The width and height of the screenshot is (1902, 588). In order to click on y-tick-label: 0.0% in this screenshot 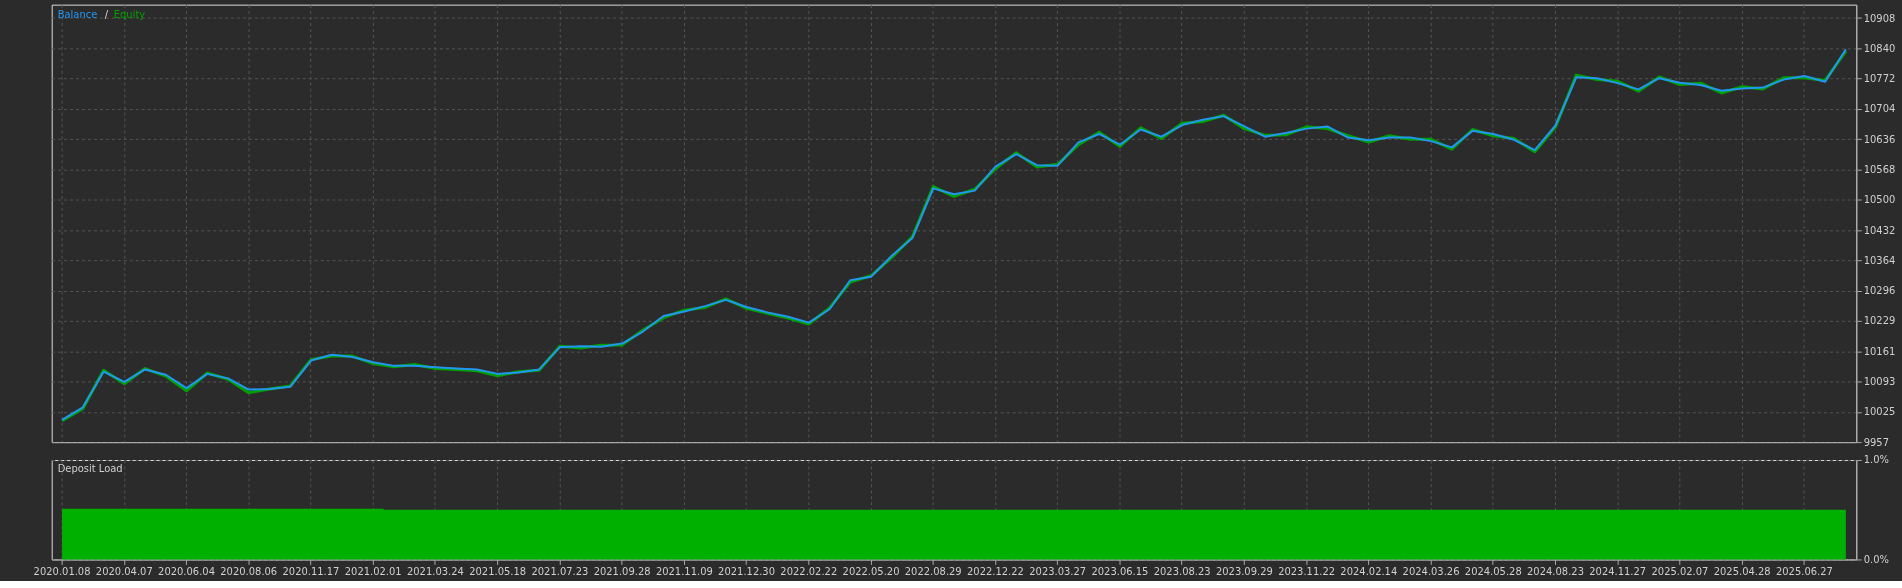, I will do `click(1876, 559)`.